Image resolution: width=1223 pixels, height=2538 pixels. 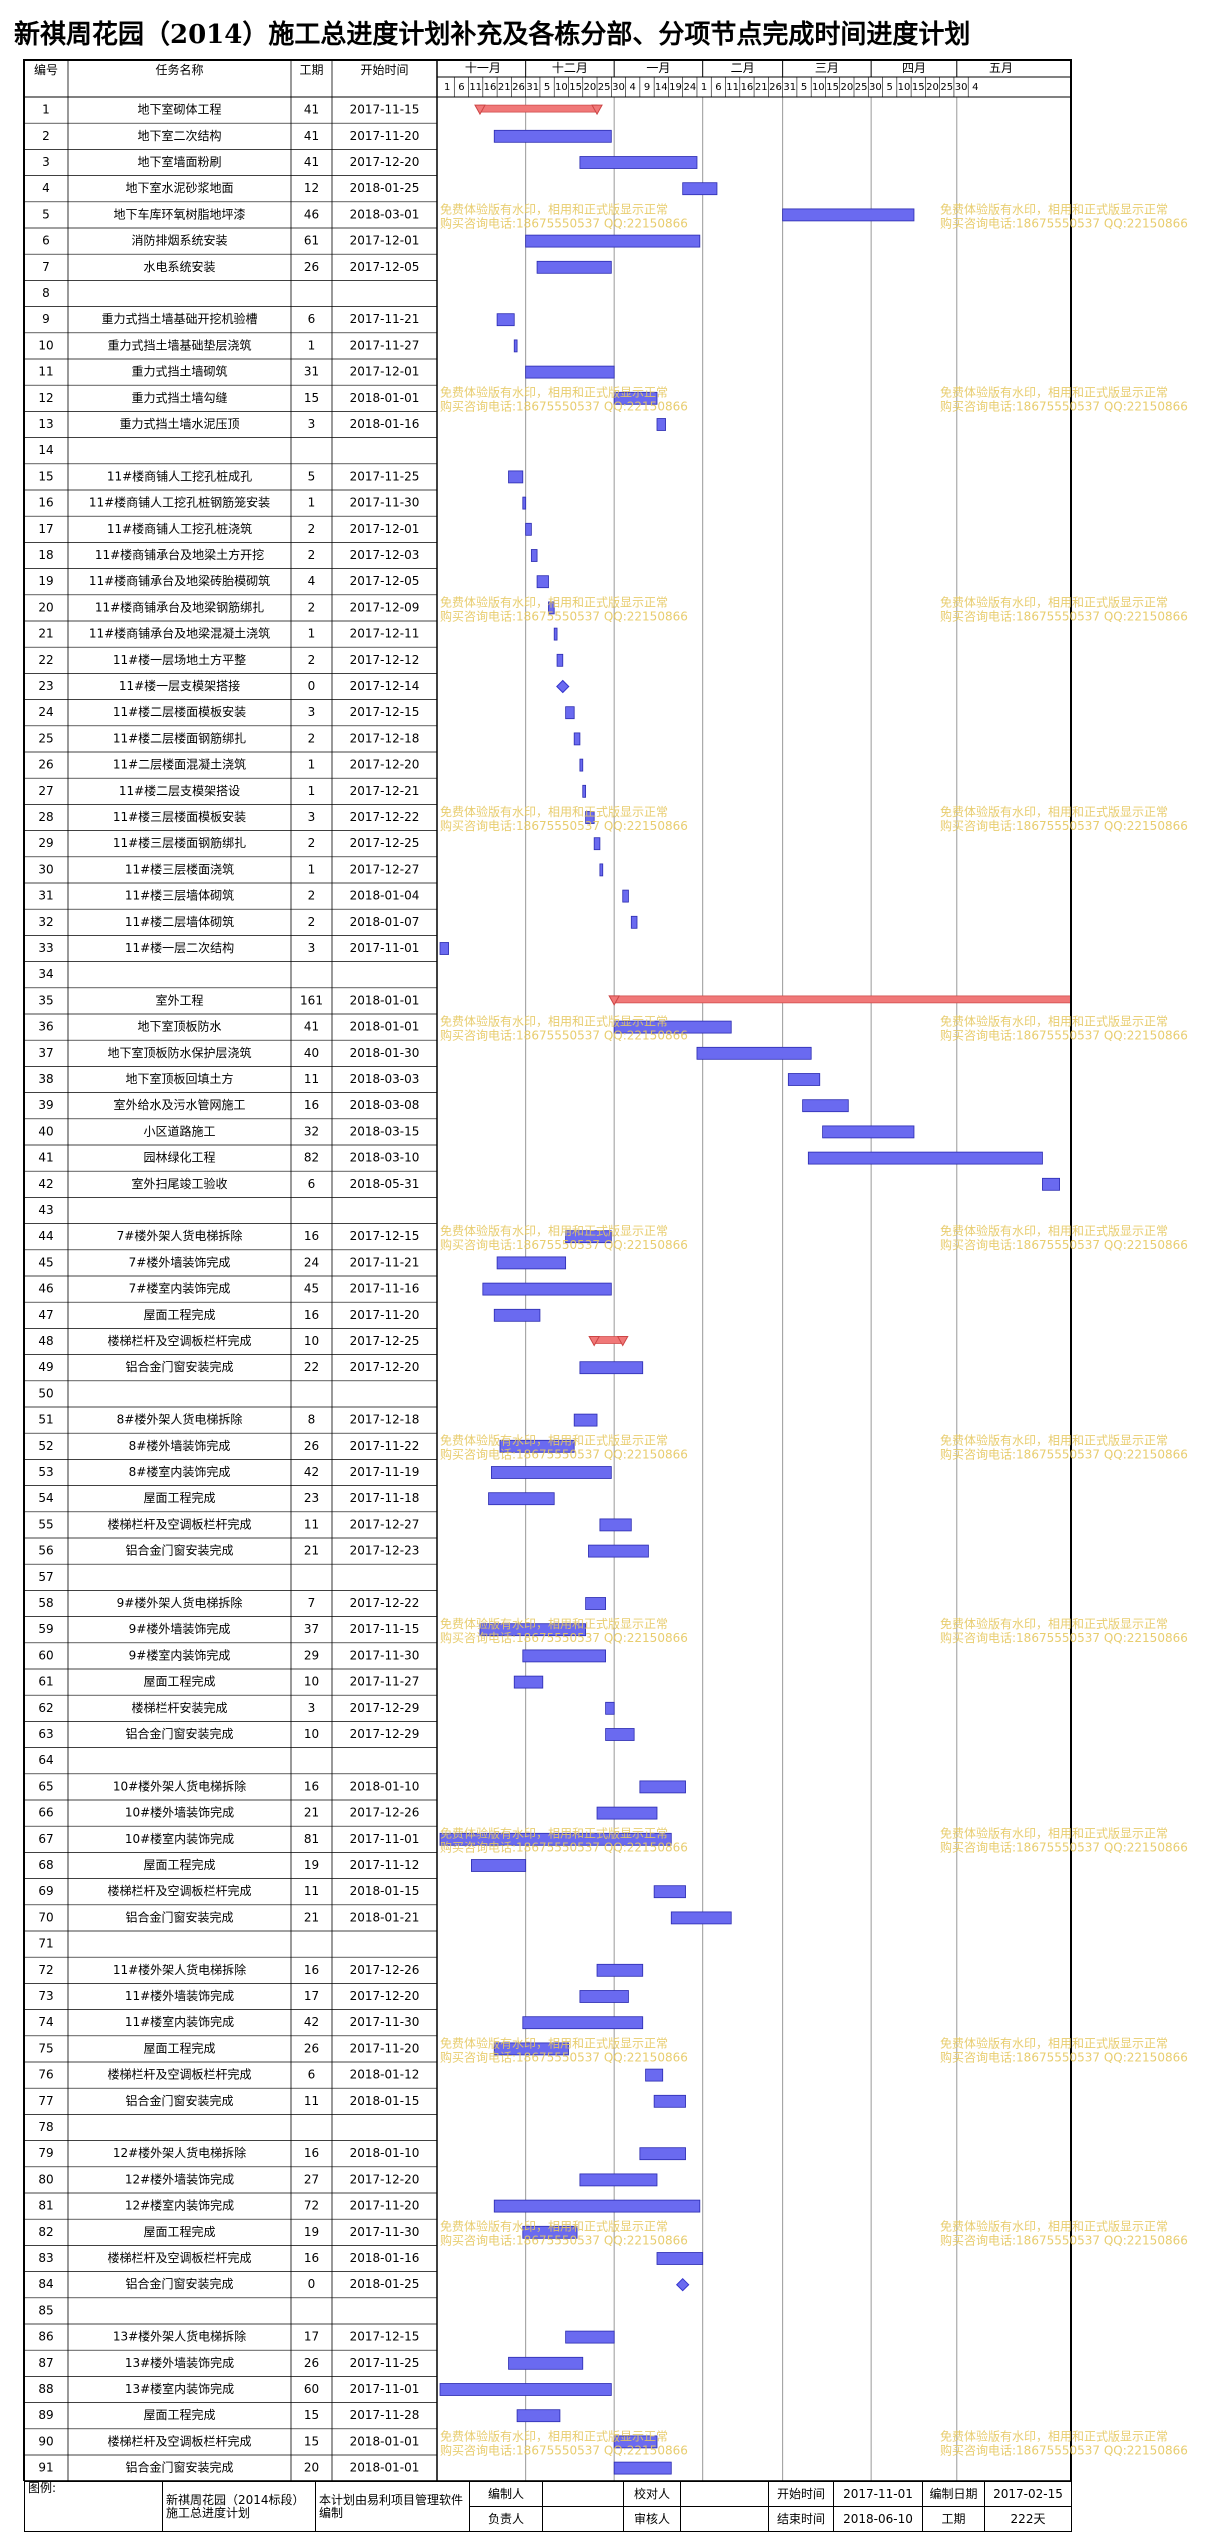 What do you see at coordinates (46, 319) in the screenshot?
I see `row-number: 9` at bounding box center [46, 319].